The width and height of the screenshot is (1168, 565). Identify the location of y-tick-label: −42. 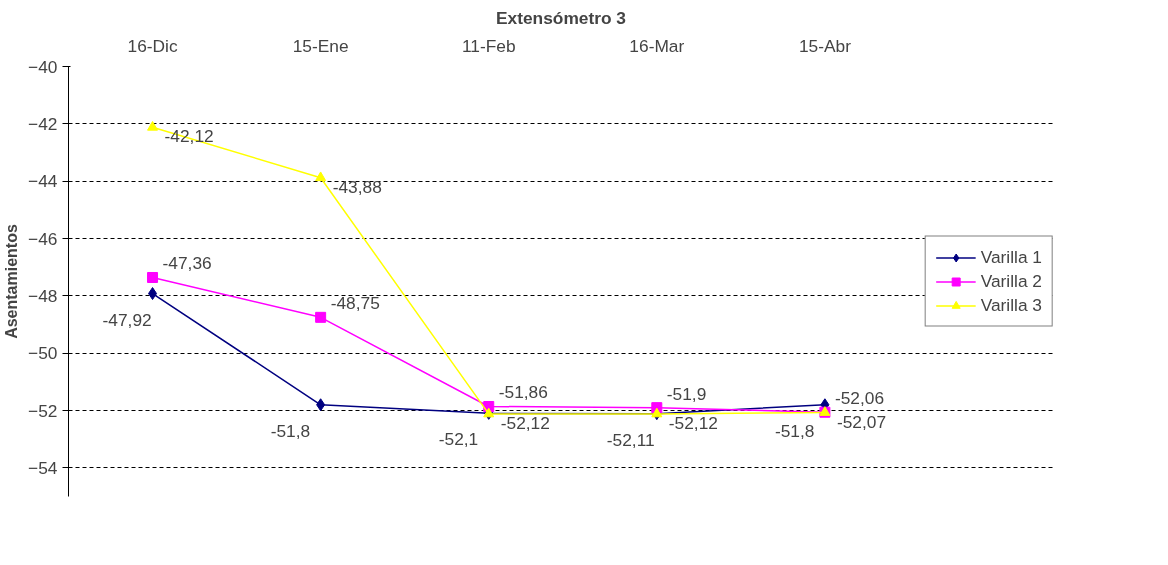
(43, 123).